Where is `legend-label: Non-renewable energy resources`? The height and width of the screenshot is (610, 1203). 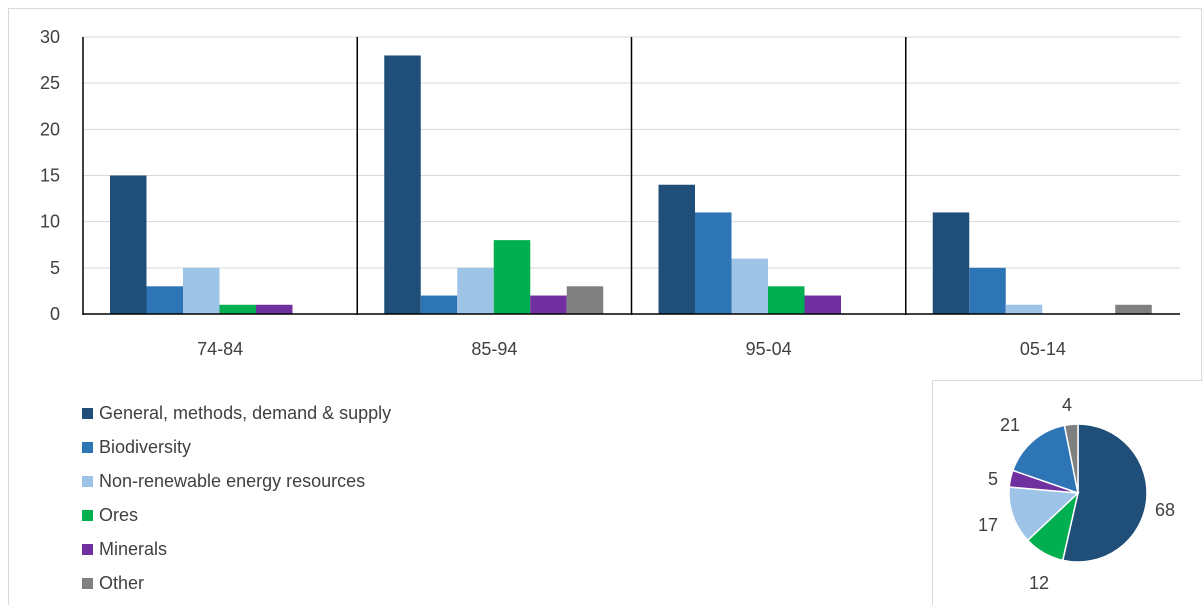
legend-label: Non-renewable energy resources is located at coordinates (232, 480).